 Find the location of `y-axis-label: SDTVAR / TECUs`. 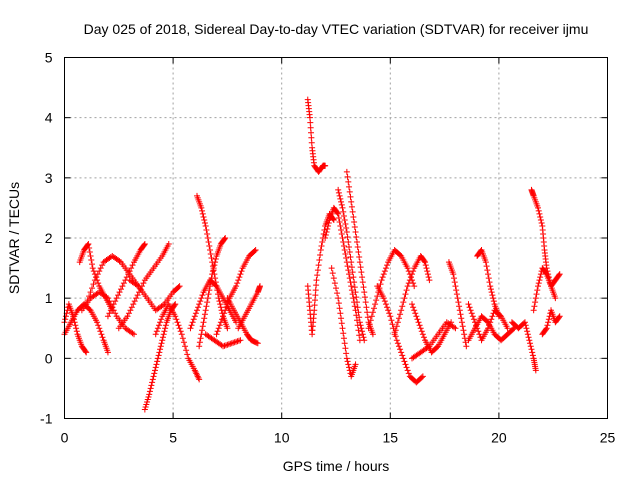

y-axis-label: SDTVAR / TECUs is located at coordinates (14, 238).